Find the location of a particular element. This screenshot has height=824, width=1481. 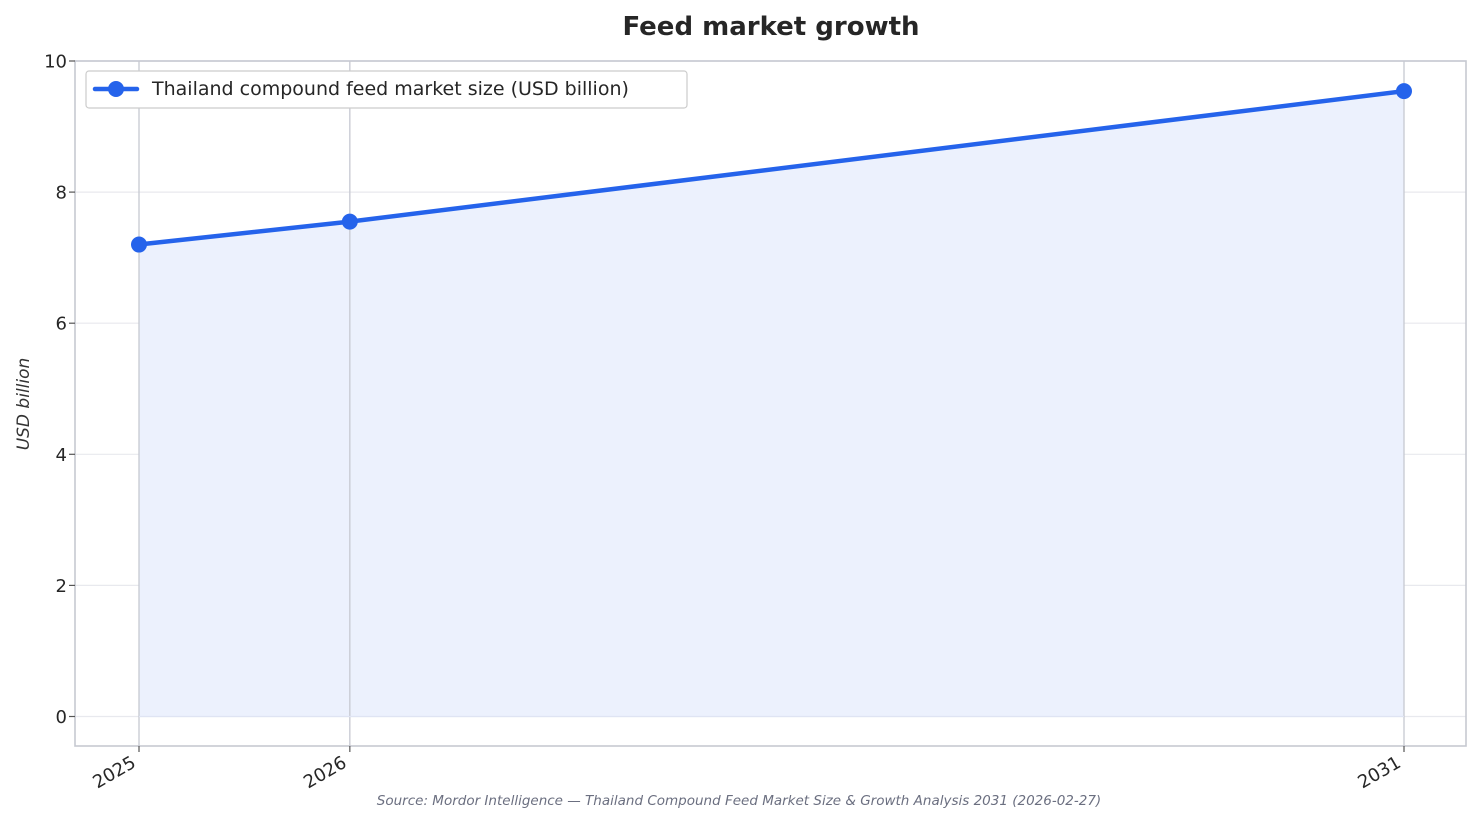

legend-marker-swatch is located at coordinates (116, 89).